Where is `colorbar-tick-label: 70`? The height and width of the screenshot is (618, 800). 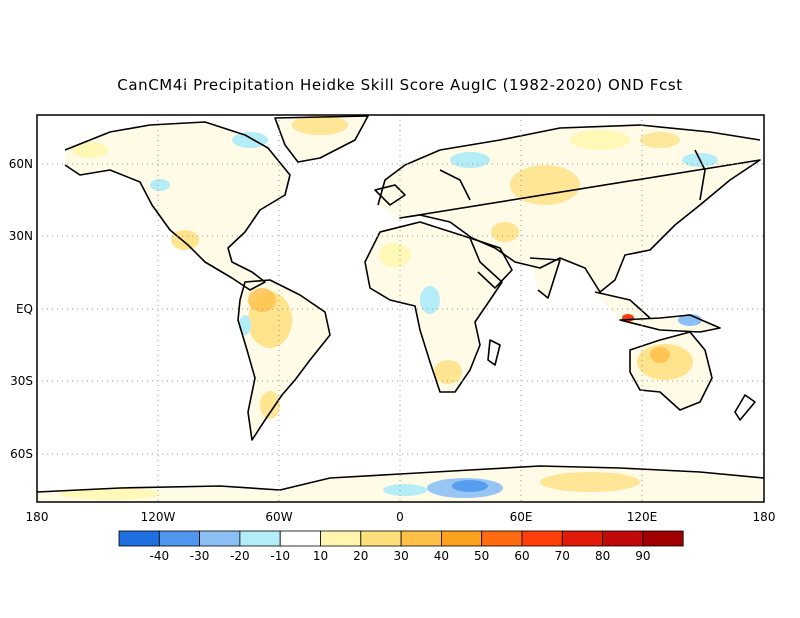 colorbar-tick-label: 70 is located at coordinates (562, 556).